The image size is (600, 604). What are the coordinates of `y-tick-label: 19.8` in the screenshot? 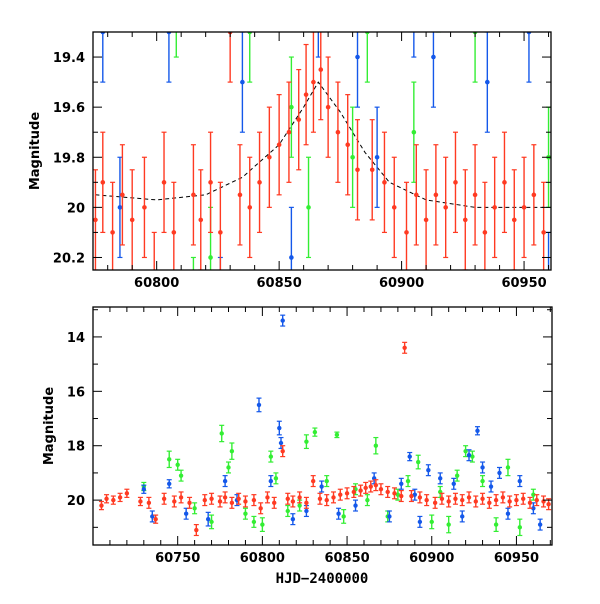 It's located at (69, 158).